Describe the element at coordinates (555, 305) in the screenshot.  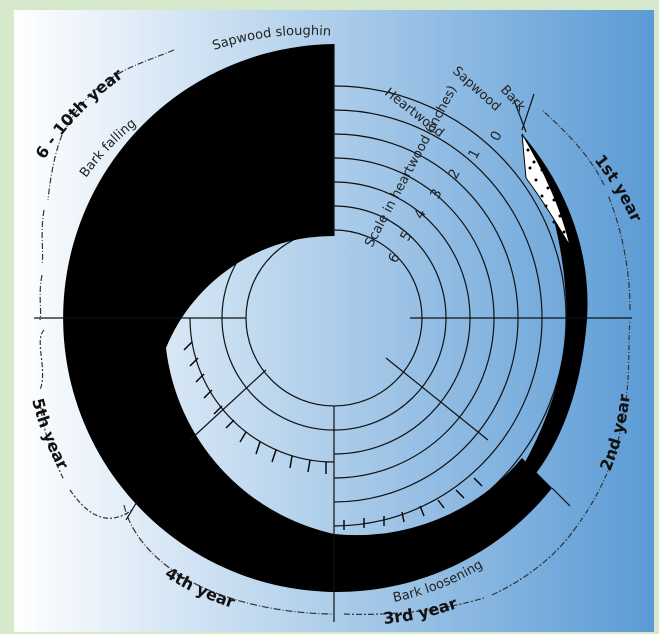
I see `remaining-wood-right` at that location.